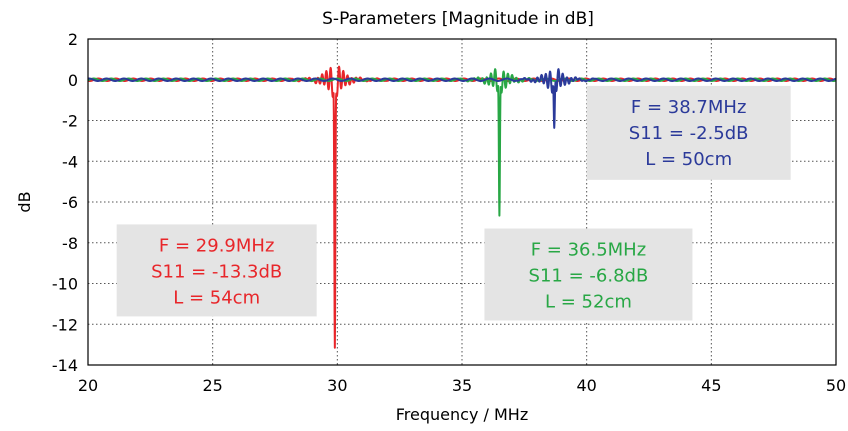 The height and width of the screenshot is (431, 848). I want to click on x-tick-label: 40, so click(586, 385).